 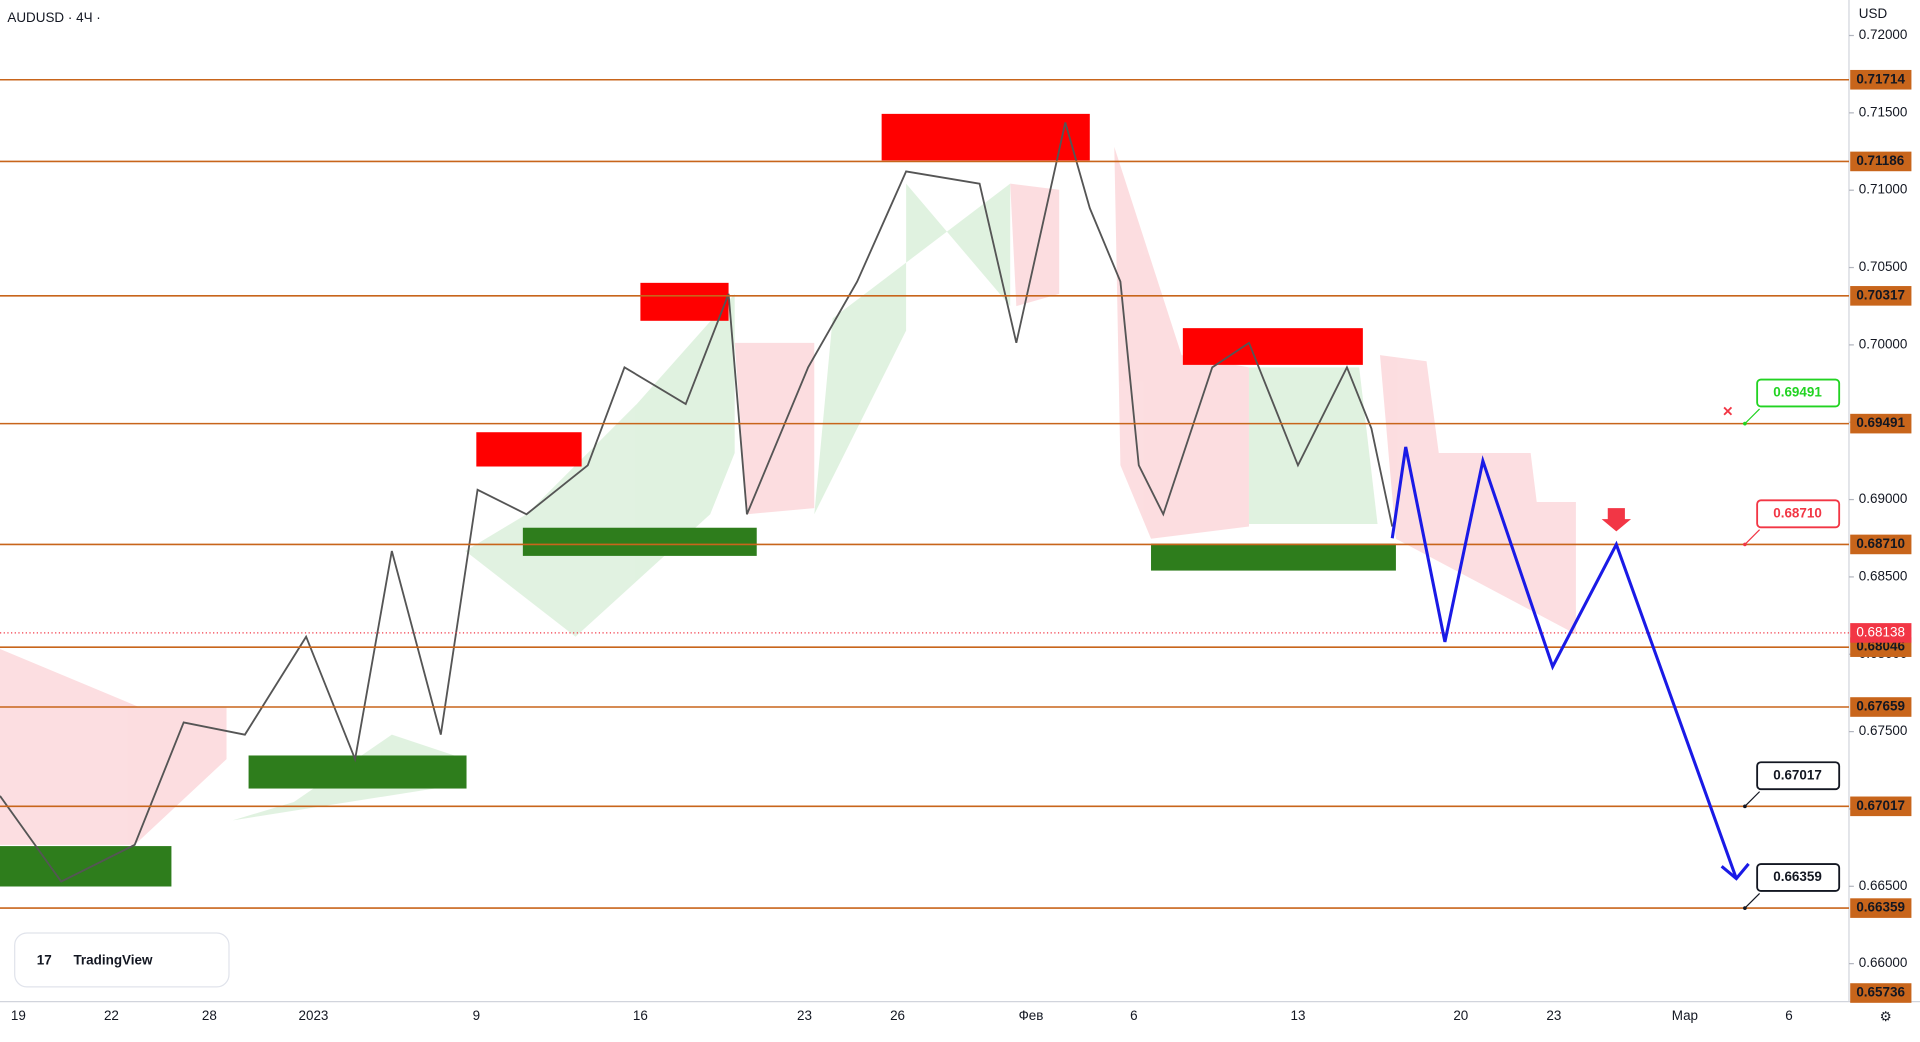 What do you see at coordinates (1460, 1015) in the screenshot?
I see `x-tick-label: 20` at bounding box center [1460, 1015].